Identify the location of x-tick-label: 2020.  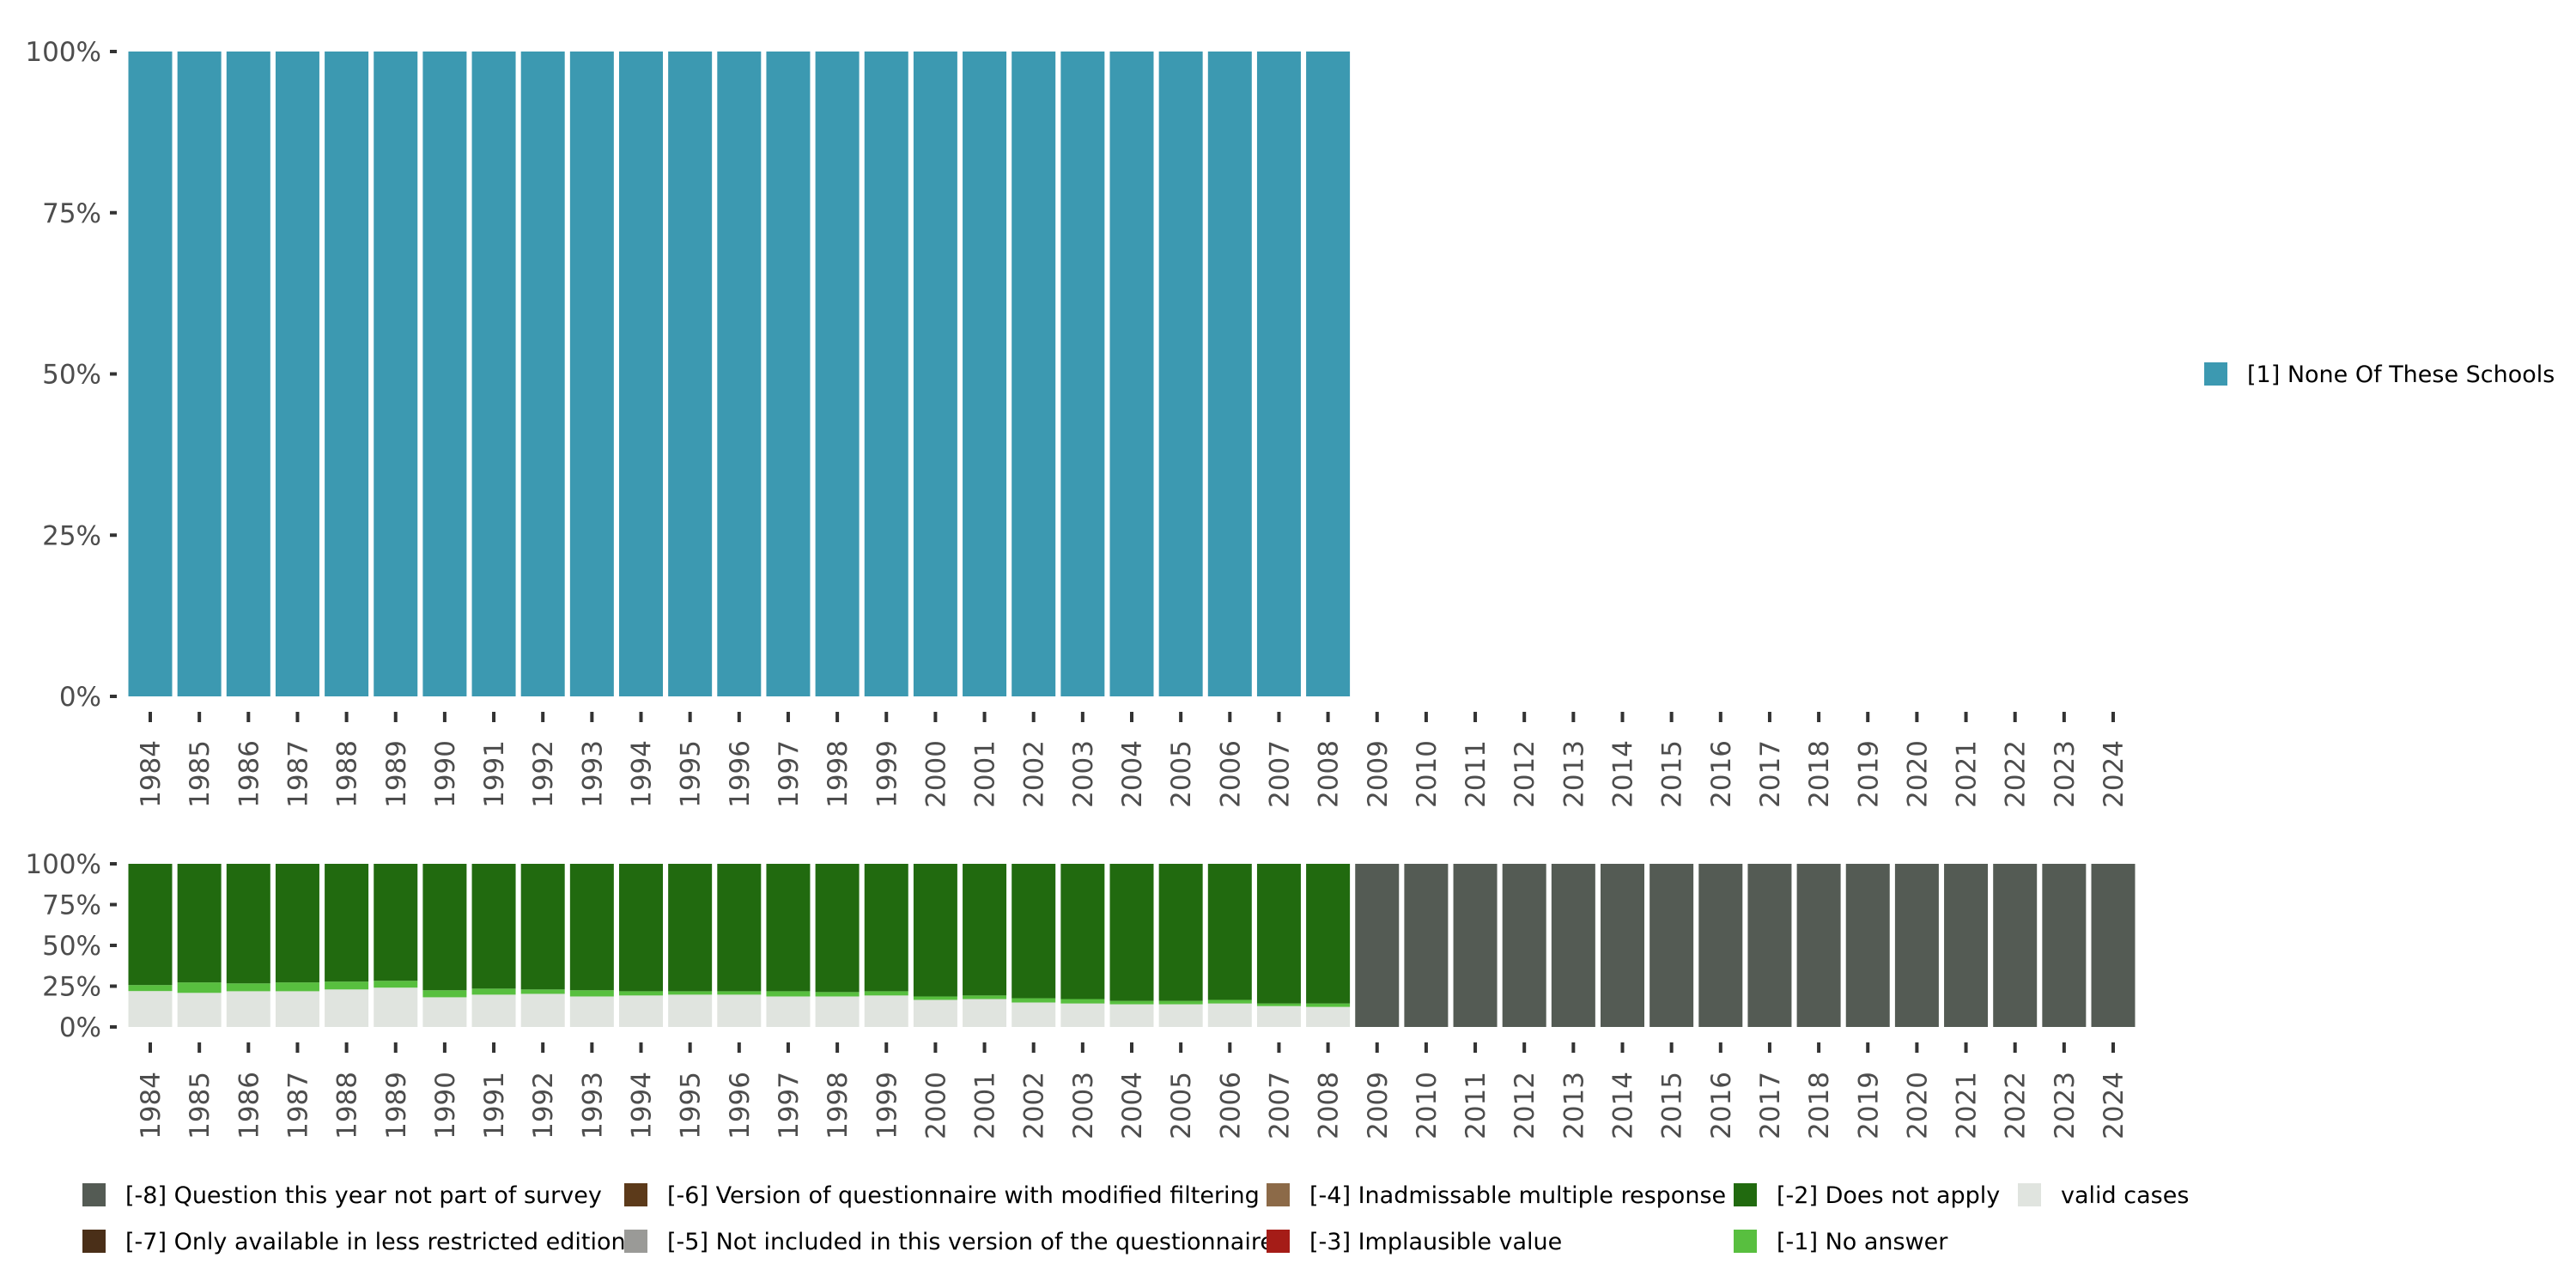
(1917, 1105).